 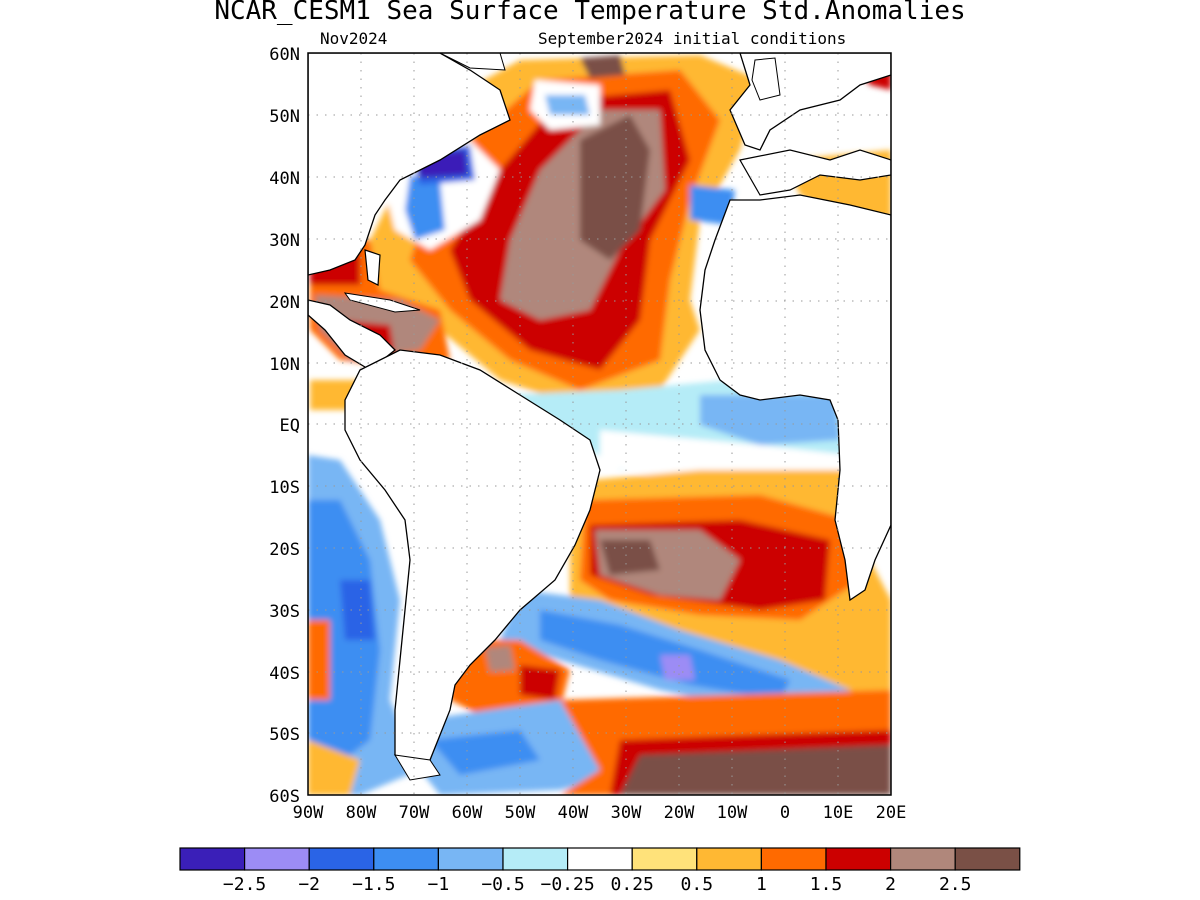 What do you see at coordinates (785, 813) in the screenshot?
I see `lon-label: 0` at bounding box center [785, 813].